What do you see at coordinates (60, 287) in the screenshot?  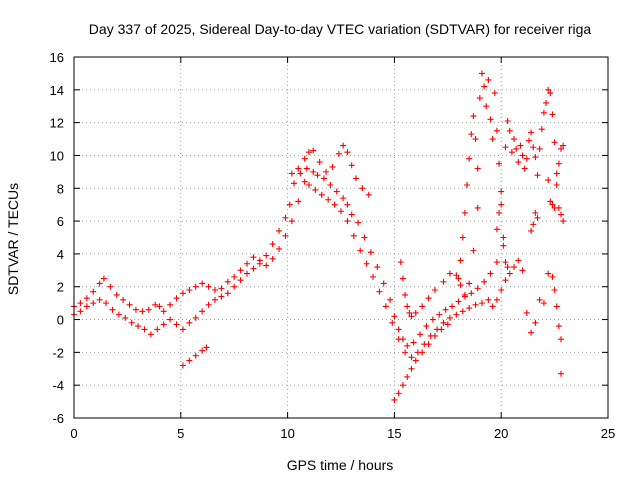 I see `y-tick-label: 2` at bounding box center [60, 287].